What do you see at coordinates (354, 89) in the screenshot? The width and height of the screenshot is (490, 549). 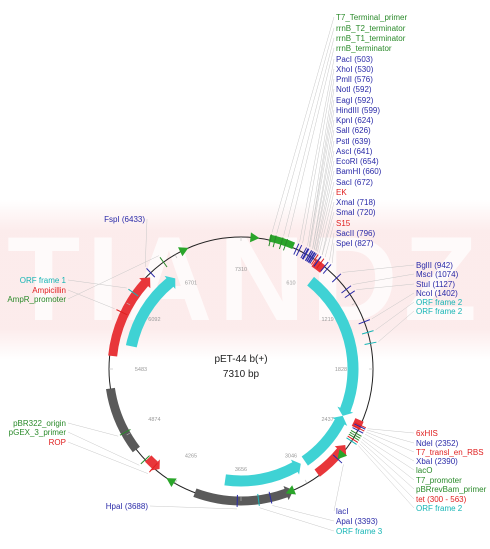 I see `feature-label: NotI (592)` at bounding box center [354, 89].